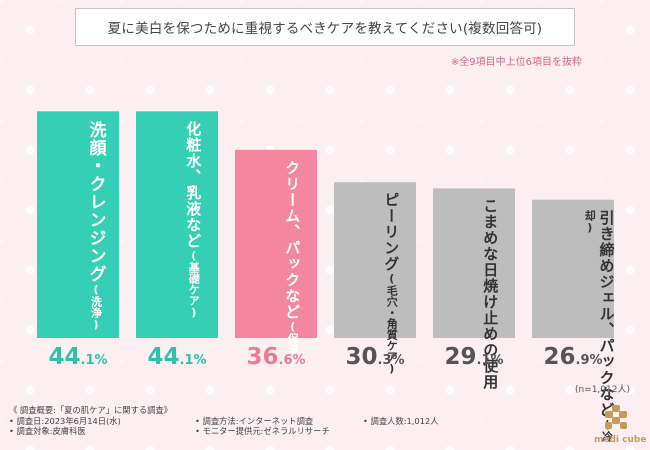 The width and height of the screenshot is (650, 450). Describe the element at coordinates (516, 62) in the screenshot. I see `note-text: ※全9項目中上位6項目を抜粋` at that location.